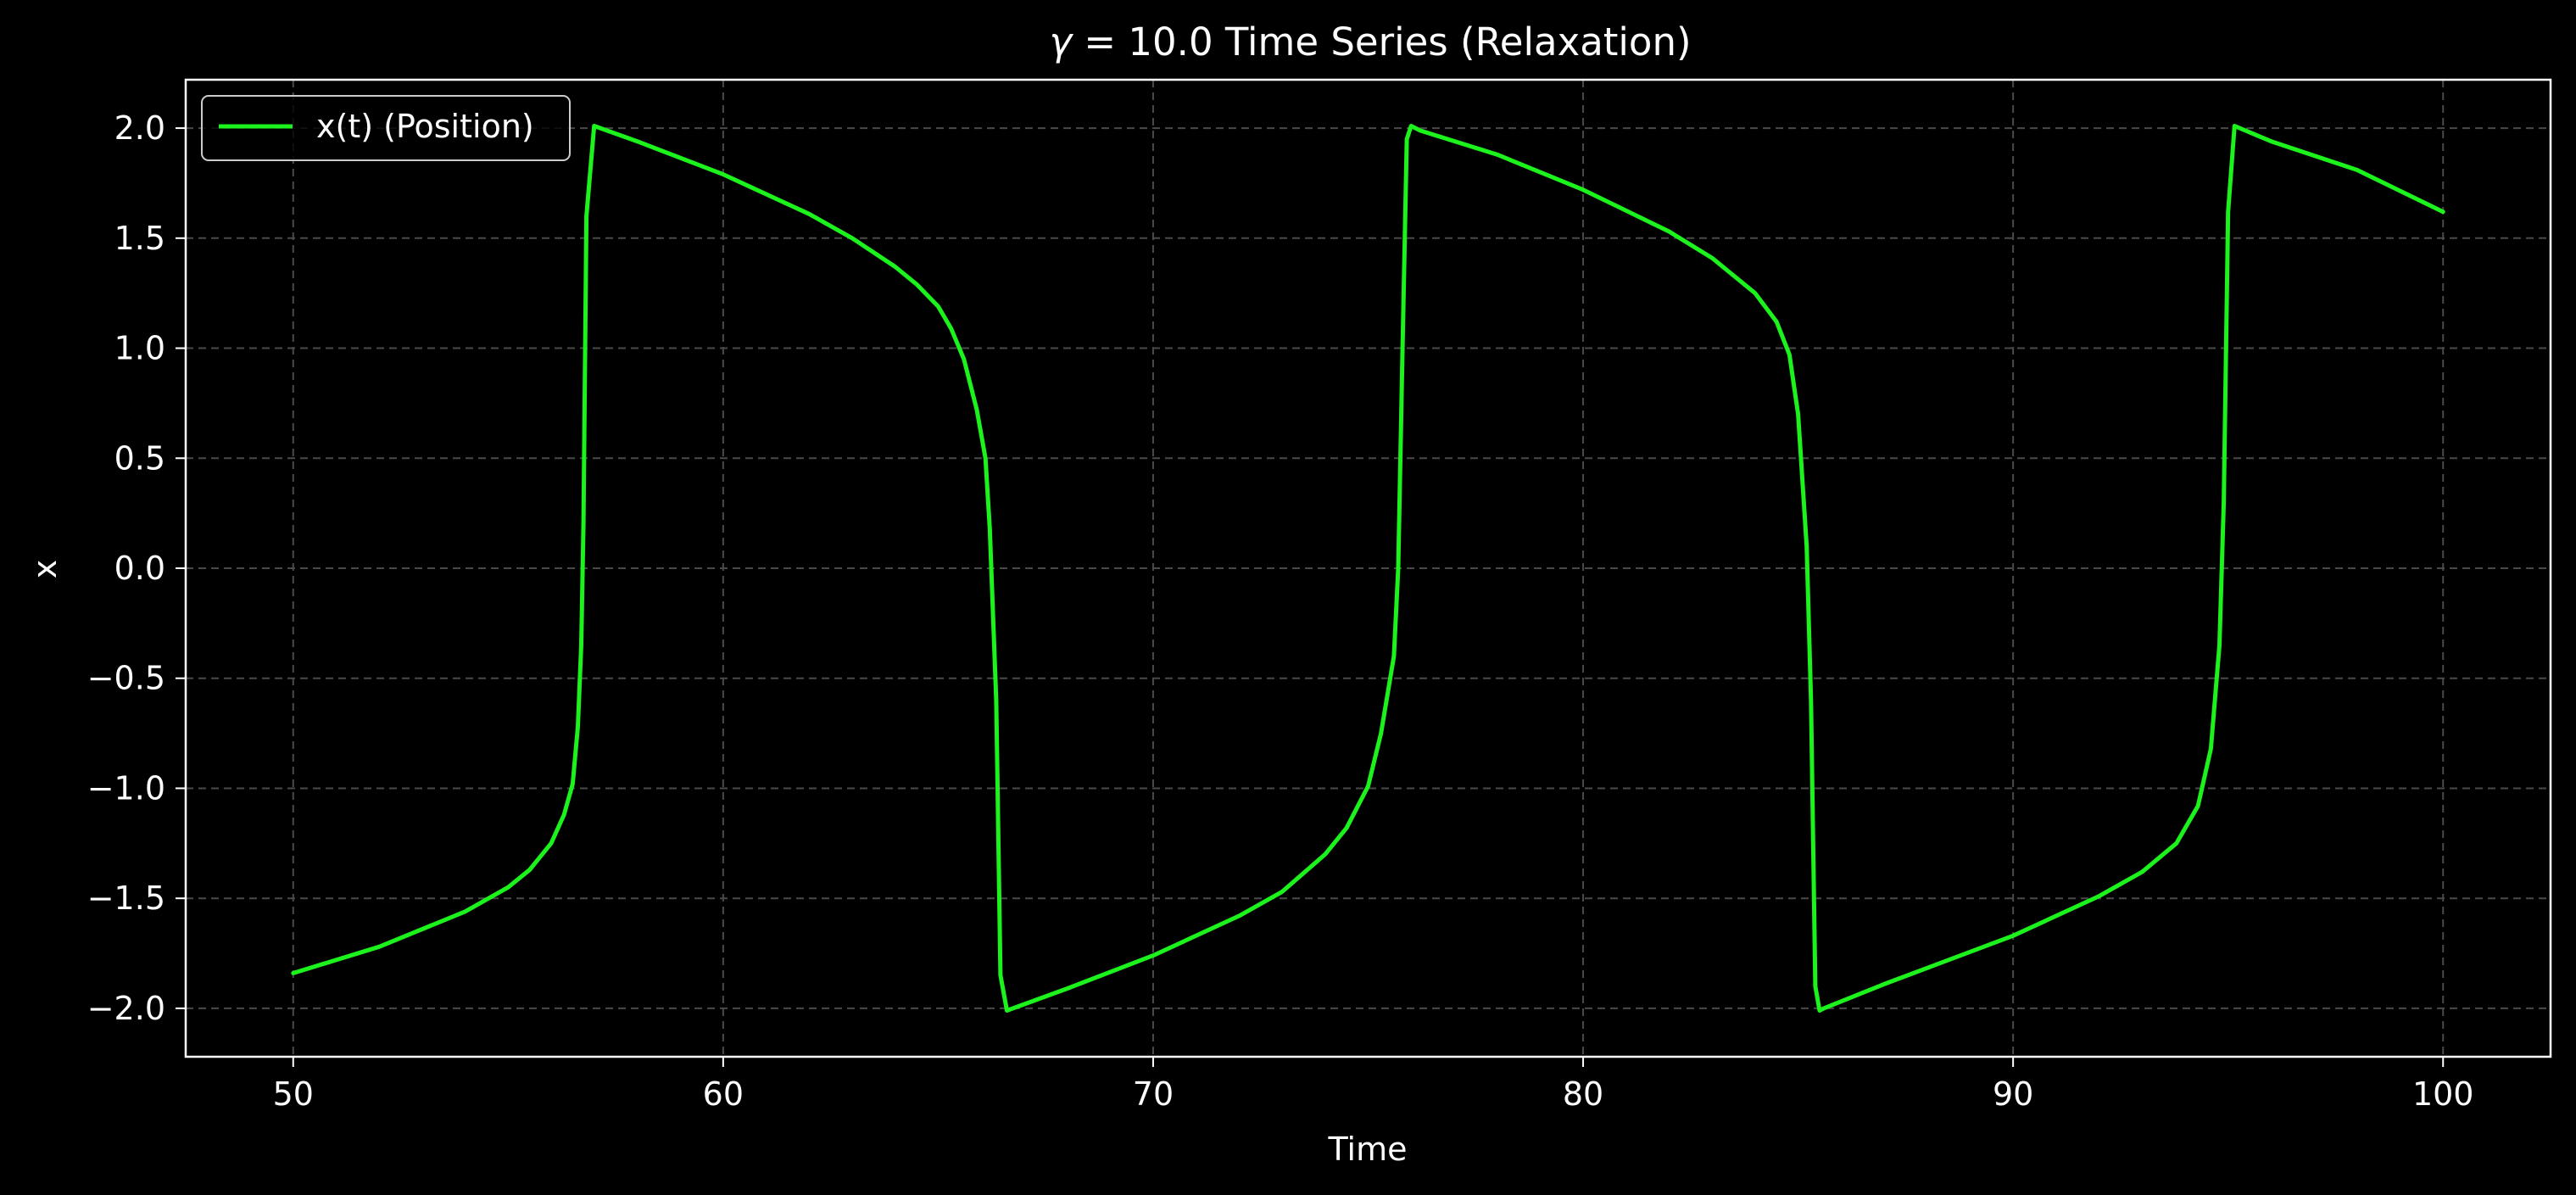 This screenshot has width=2576, height=1195. What do you see at coordinates (139, 568) in the screenshot?
I see `y-tick-label: 0.0` at bounding box center [139, 568].